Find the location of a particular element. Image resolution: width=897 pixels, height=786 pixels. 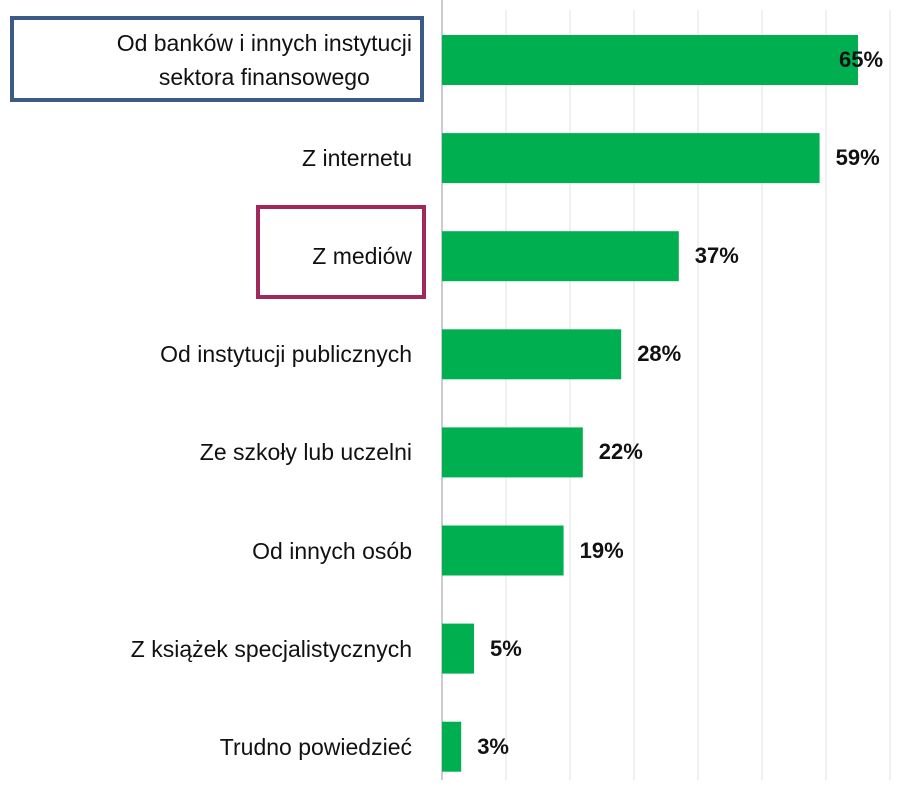

category-label: Od innych osób is located at coordinates (332, 550).